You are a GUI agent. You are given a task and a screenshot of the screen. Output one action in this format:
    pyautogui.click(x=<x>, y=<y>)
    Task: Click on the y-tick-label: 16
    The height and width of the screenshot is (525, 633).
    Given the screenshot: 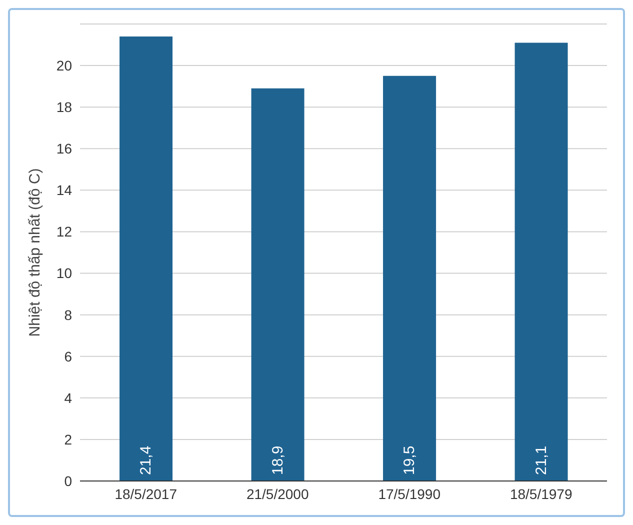 What is the action you would take?
    pyautogui.click(x=64, y=148)
    